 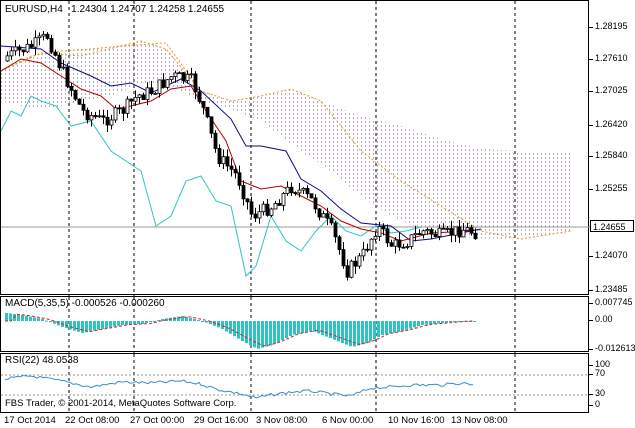 I want to click on price-tick-label: 1.25255, so click(x=608, y=188).